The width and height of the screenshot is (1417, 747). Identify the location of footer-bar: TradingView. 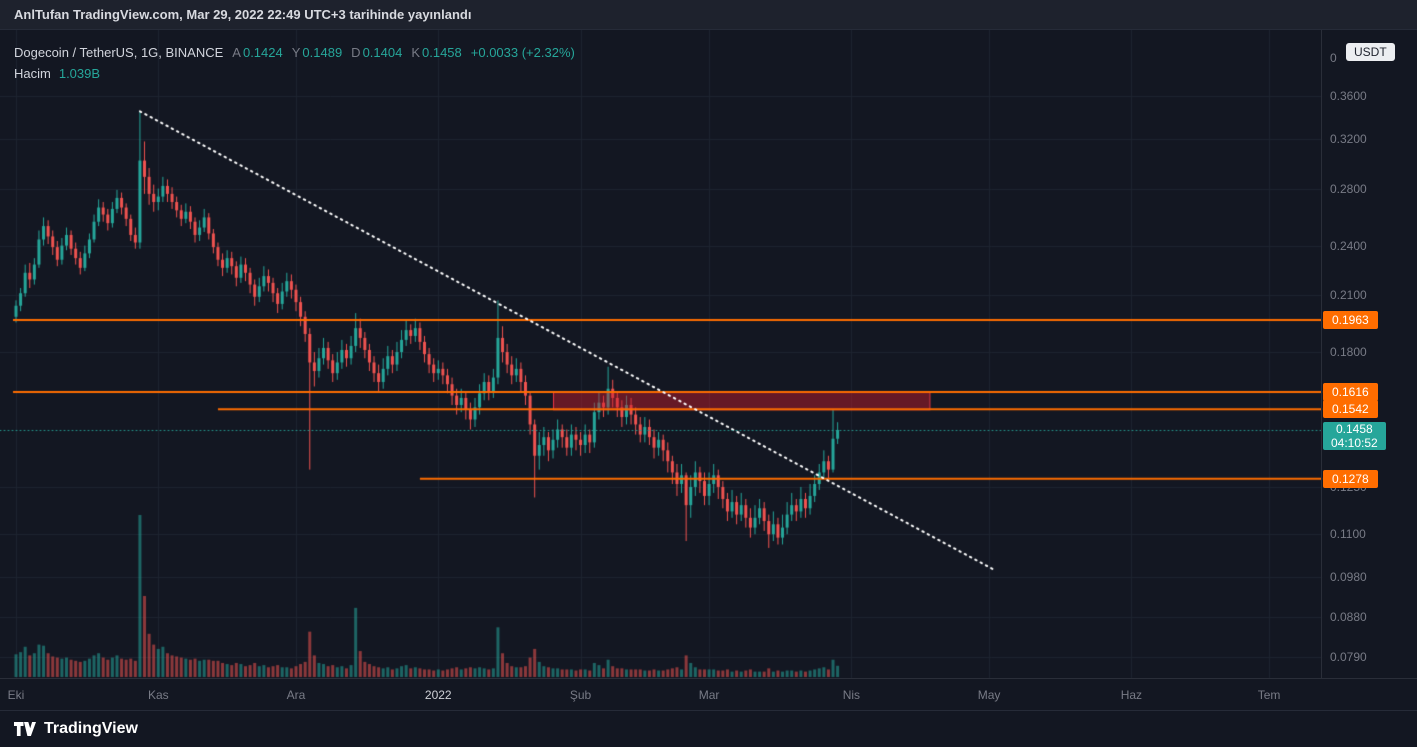
(708, 728).